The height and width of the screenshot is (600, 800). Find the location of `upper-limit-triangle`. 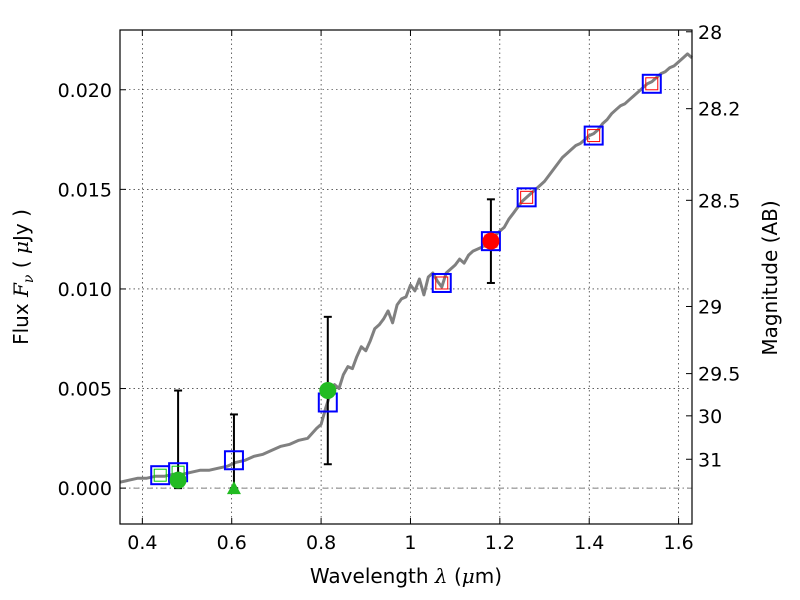

upper-limit-triangle is located at coordinates (233, 488).